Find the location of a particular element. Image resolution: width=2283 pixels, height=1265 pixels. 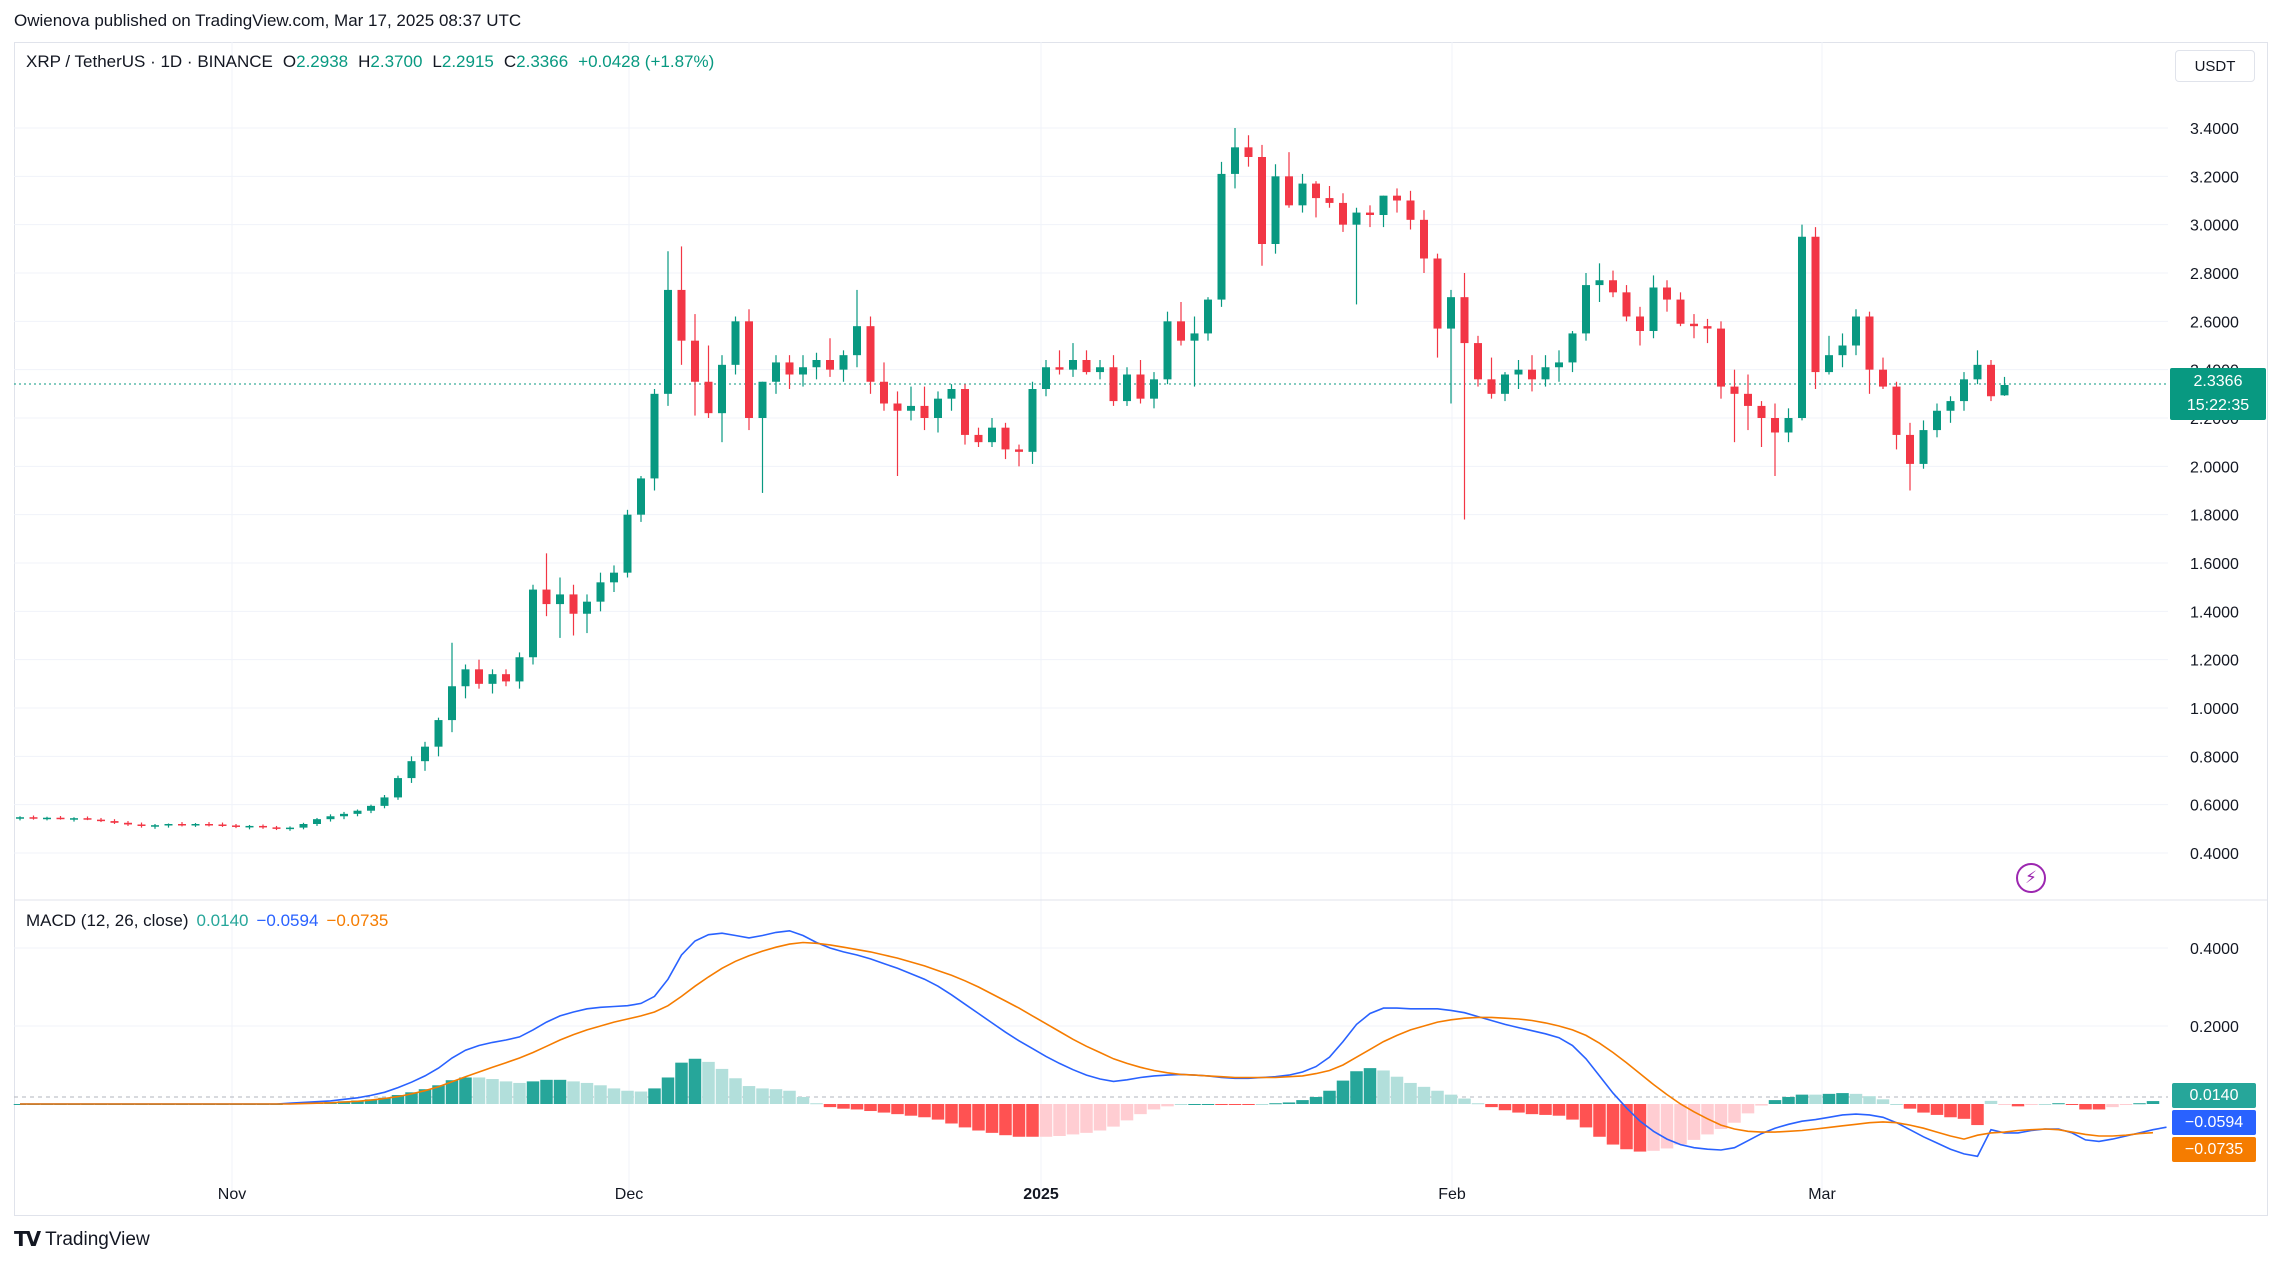

tradingview-logo-icon: 𝗧𝗩 is located at coordinates (27, 1240).